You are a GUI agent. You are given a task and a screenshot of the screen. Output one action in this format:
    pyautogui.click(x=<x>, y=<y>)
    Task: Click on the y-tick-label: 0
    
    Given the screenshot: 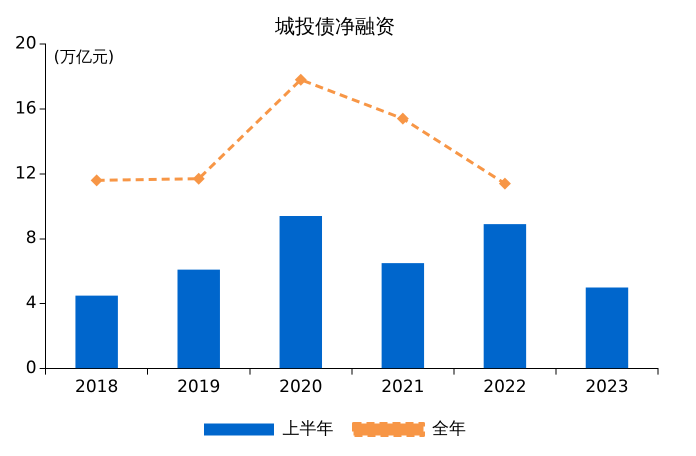 What is the action you would take?
    pyautogui.click(x=31, y=368)
    